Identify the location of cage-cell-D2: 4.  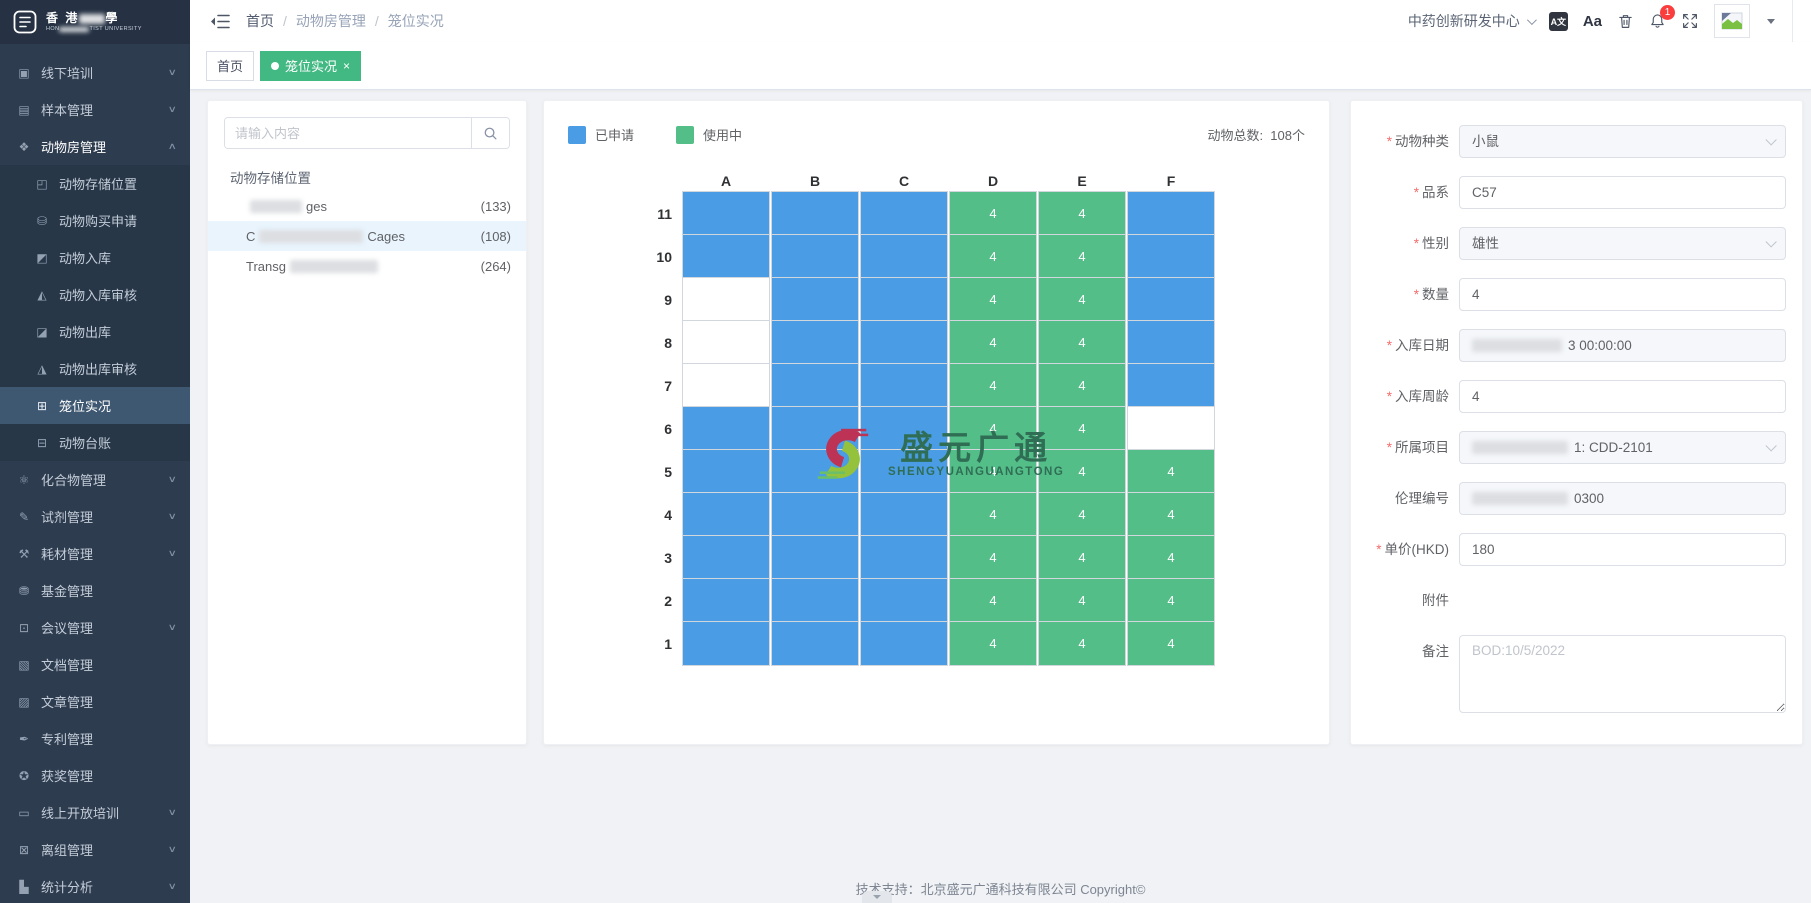
(993, 600).